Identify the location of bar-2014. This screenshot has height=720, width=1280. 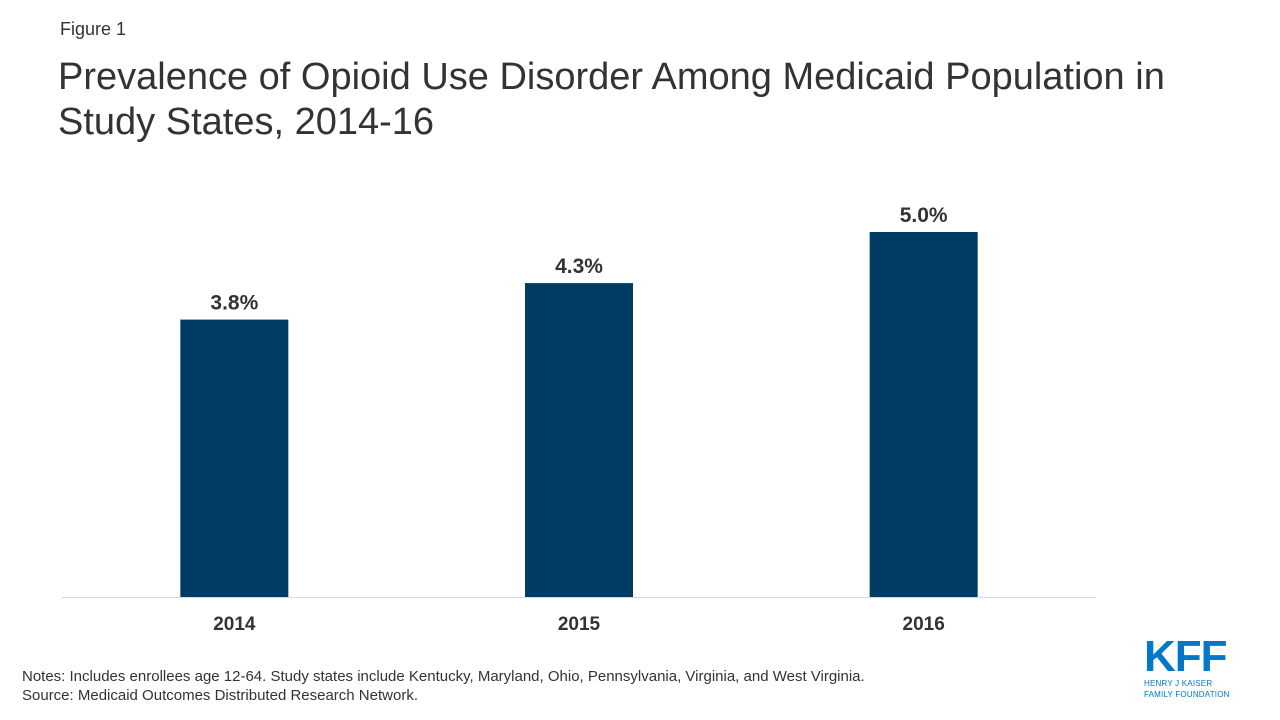
(234, 458).